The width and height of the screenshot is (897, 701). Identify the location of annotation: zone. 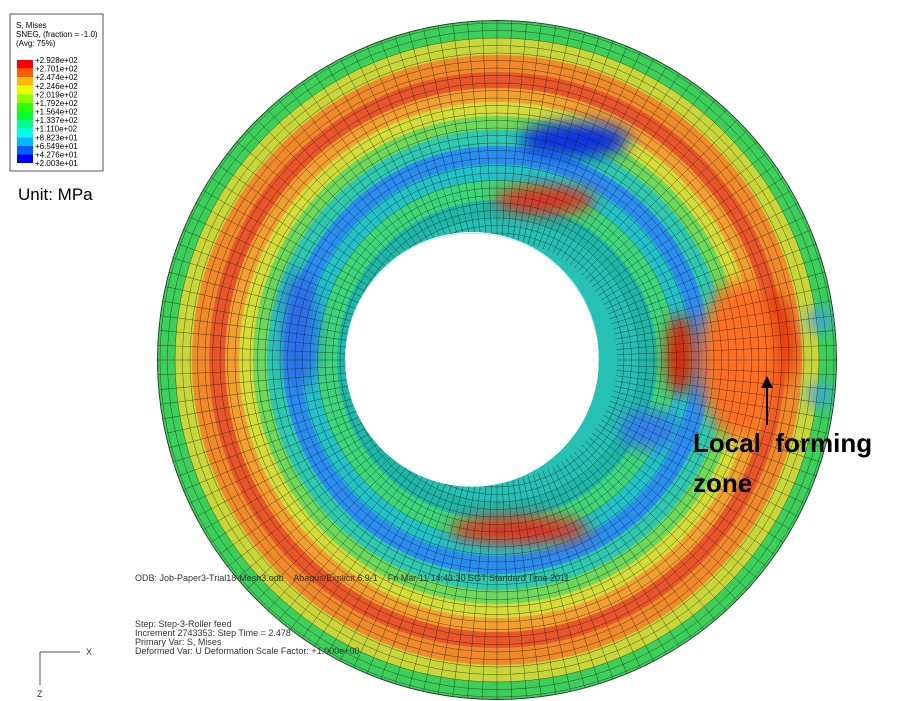
(722, 483).